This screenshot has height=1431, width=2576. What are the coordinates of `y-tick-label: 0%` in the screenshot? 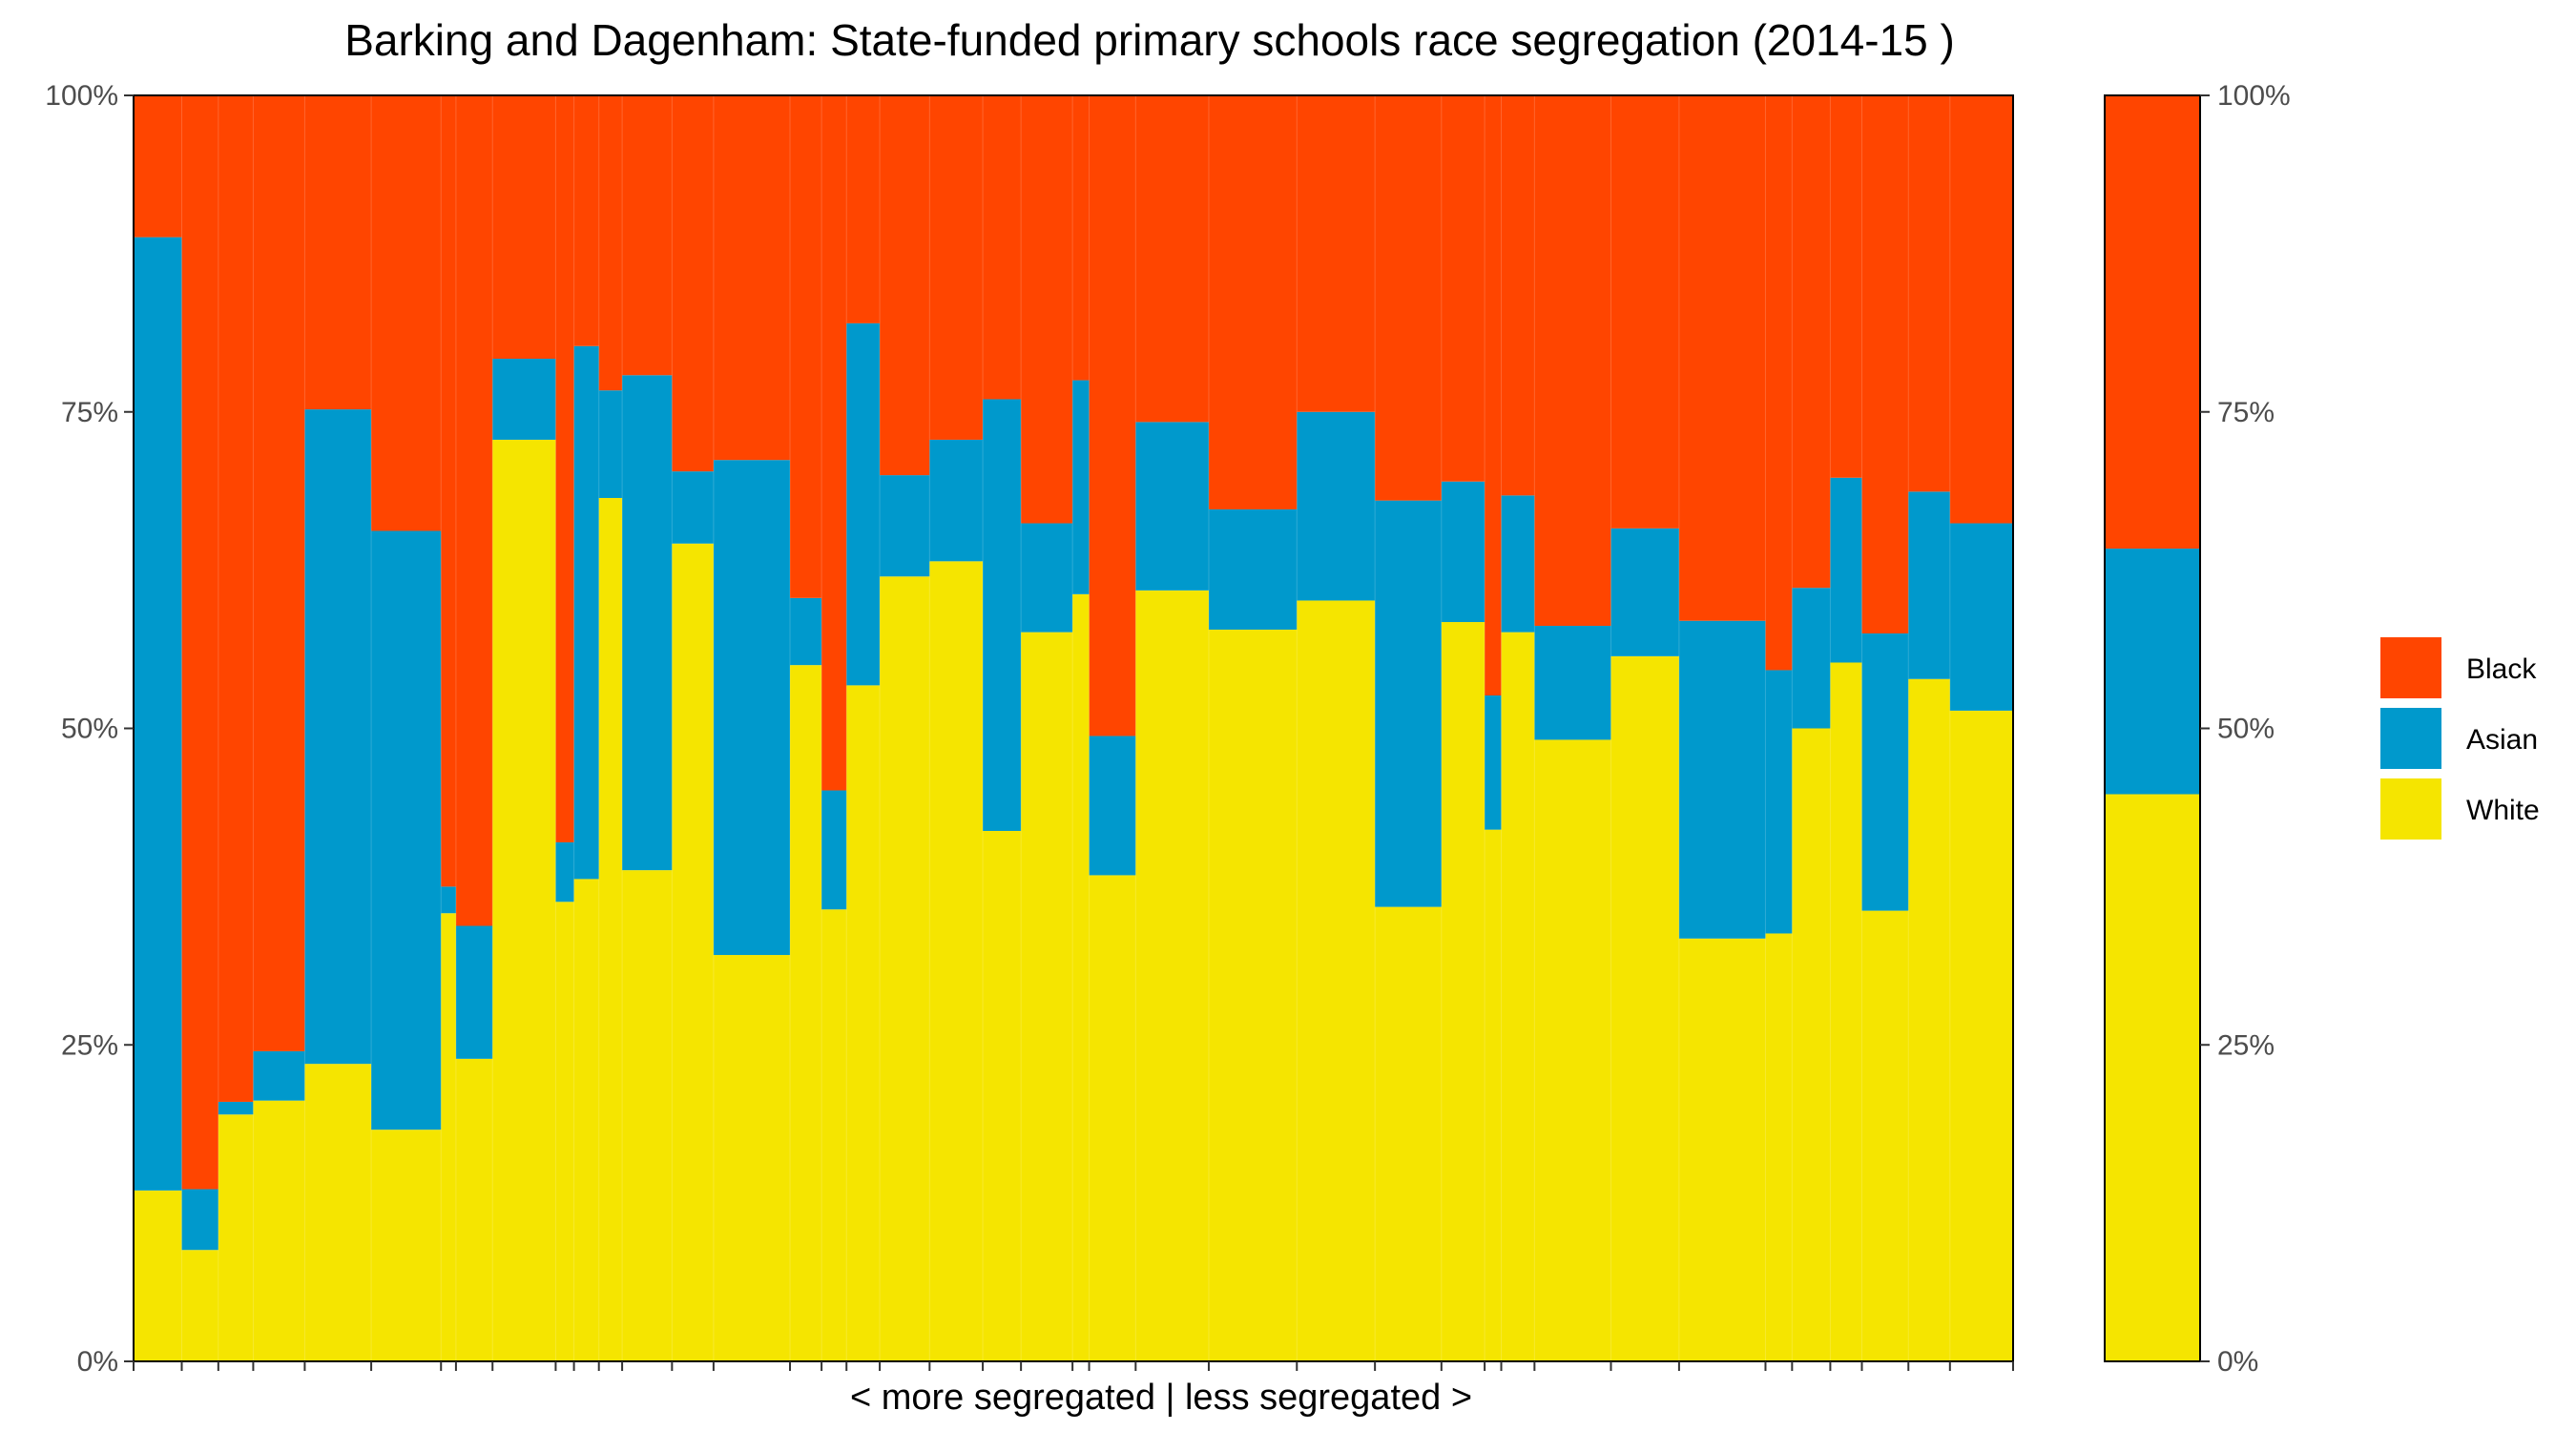 It's located at (2237, 1362).